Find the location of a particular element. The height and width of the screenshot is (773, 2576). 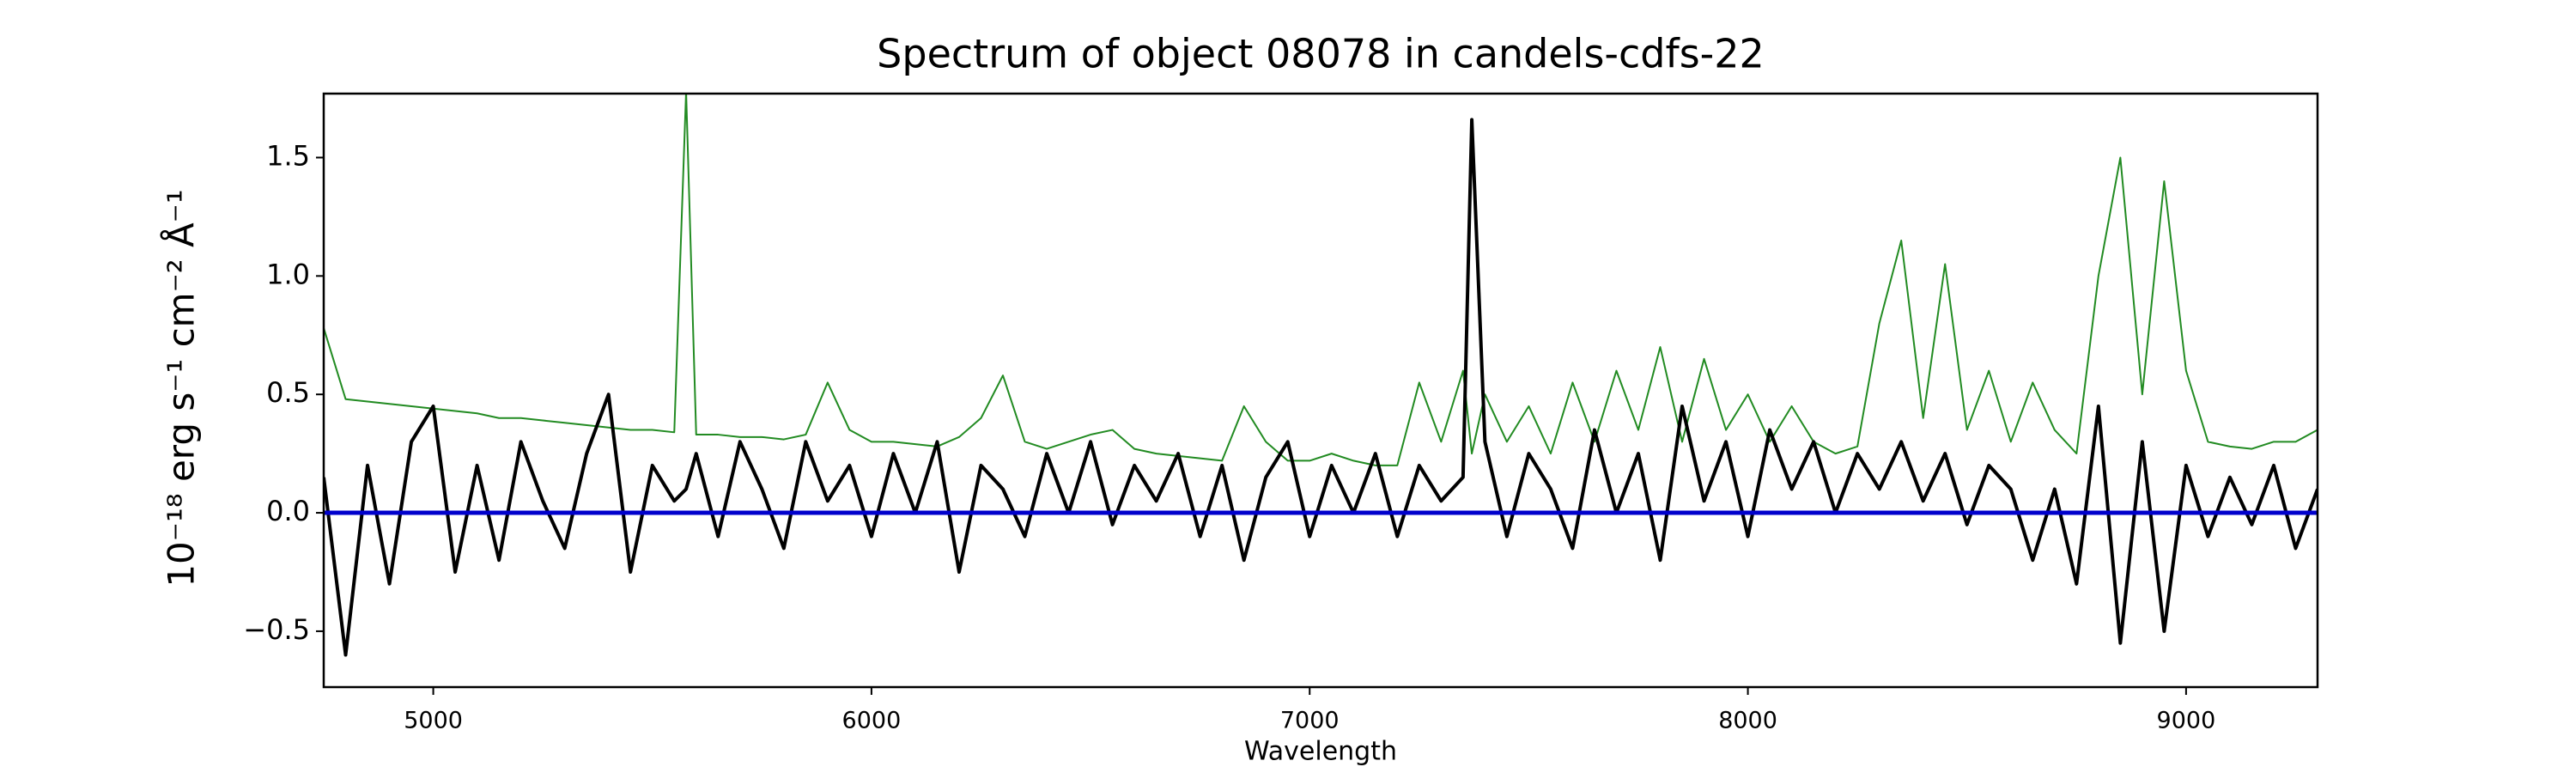

x-axis-label: Wavelength is located at coordinates (1320, 752).